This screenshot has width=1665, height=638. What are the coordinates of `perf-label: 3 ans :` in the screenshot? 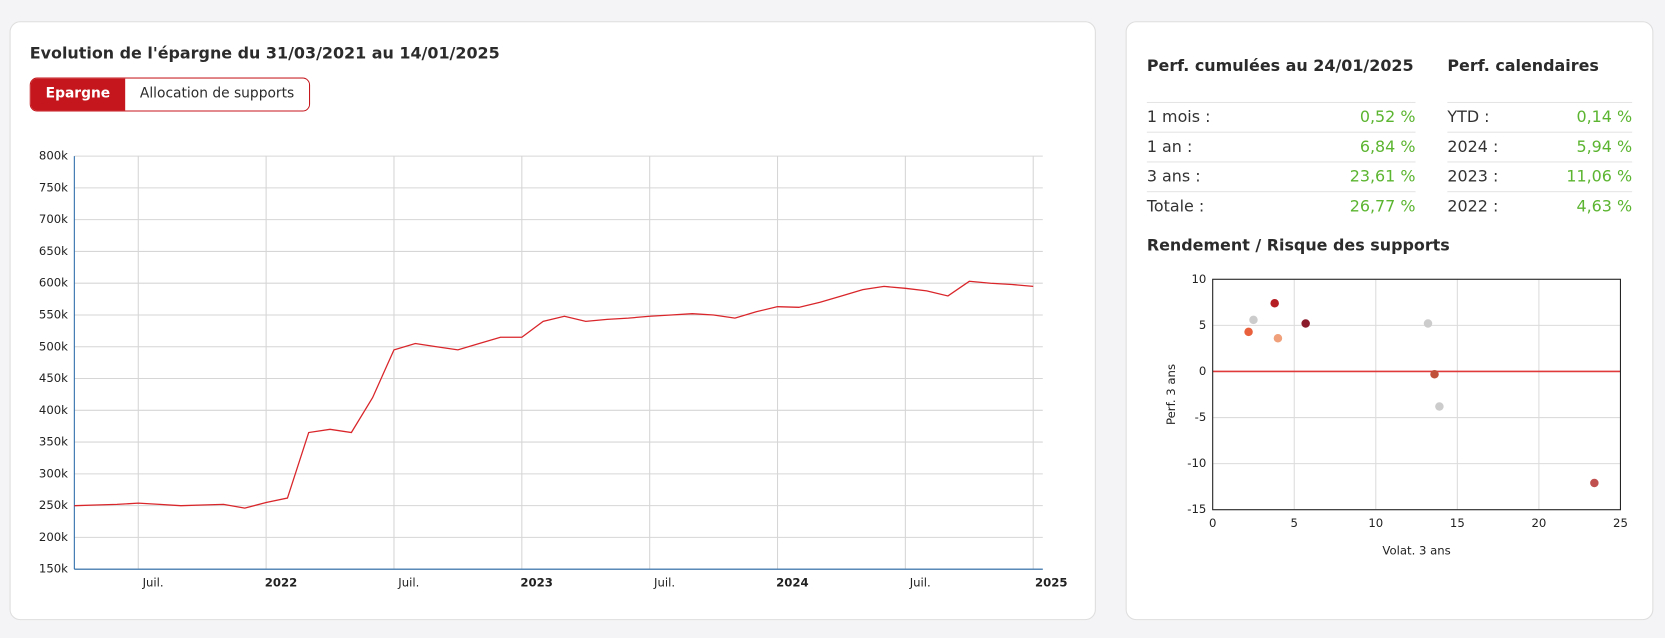 It's located at (1173, 176).